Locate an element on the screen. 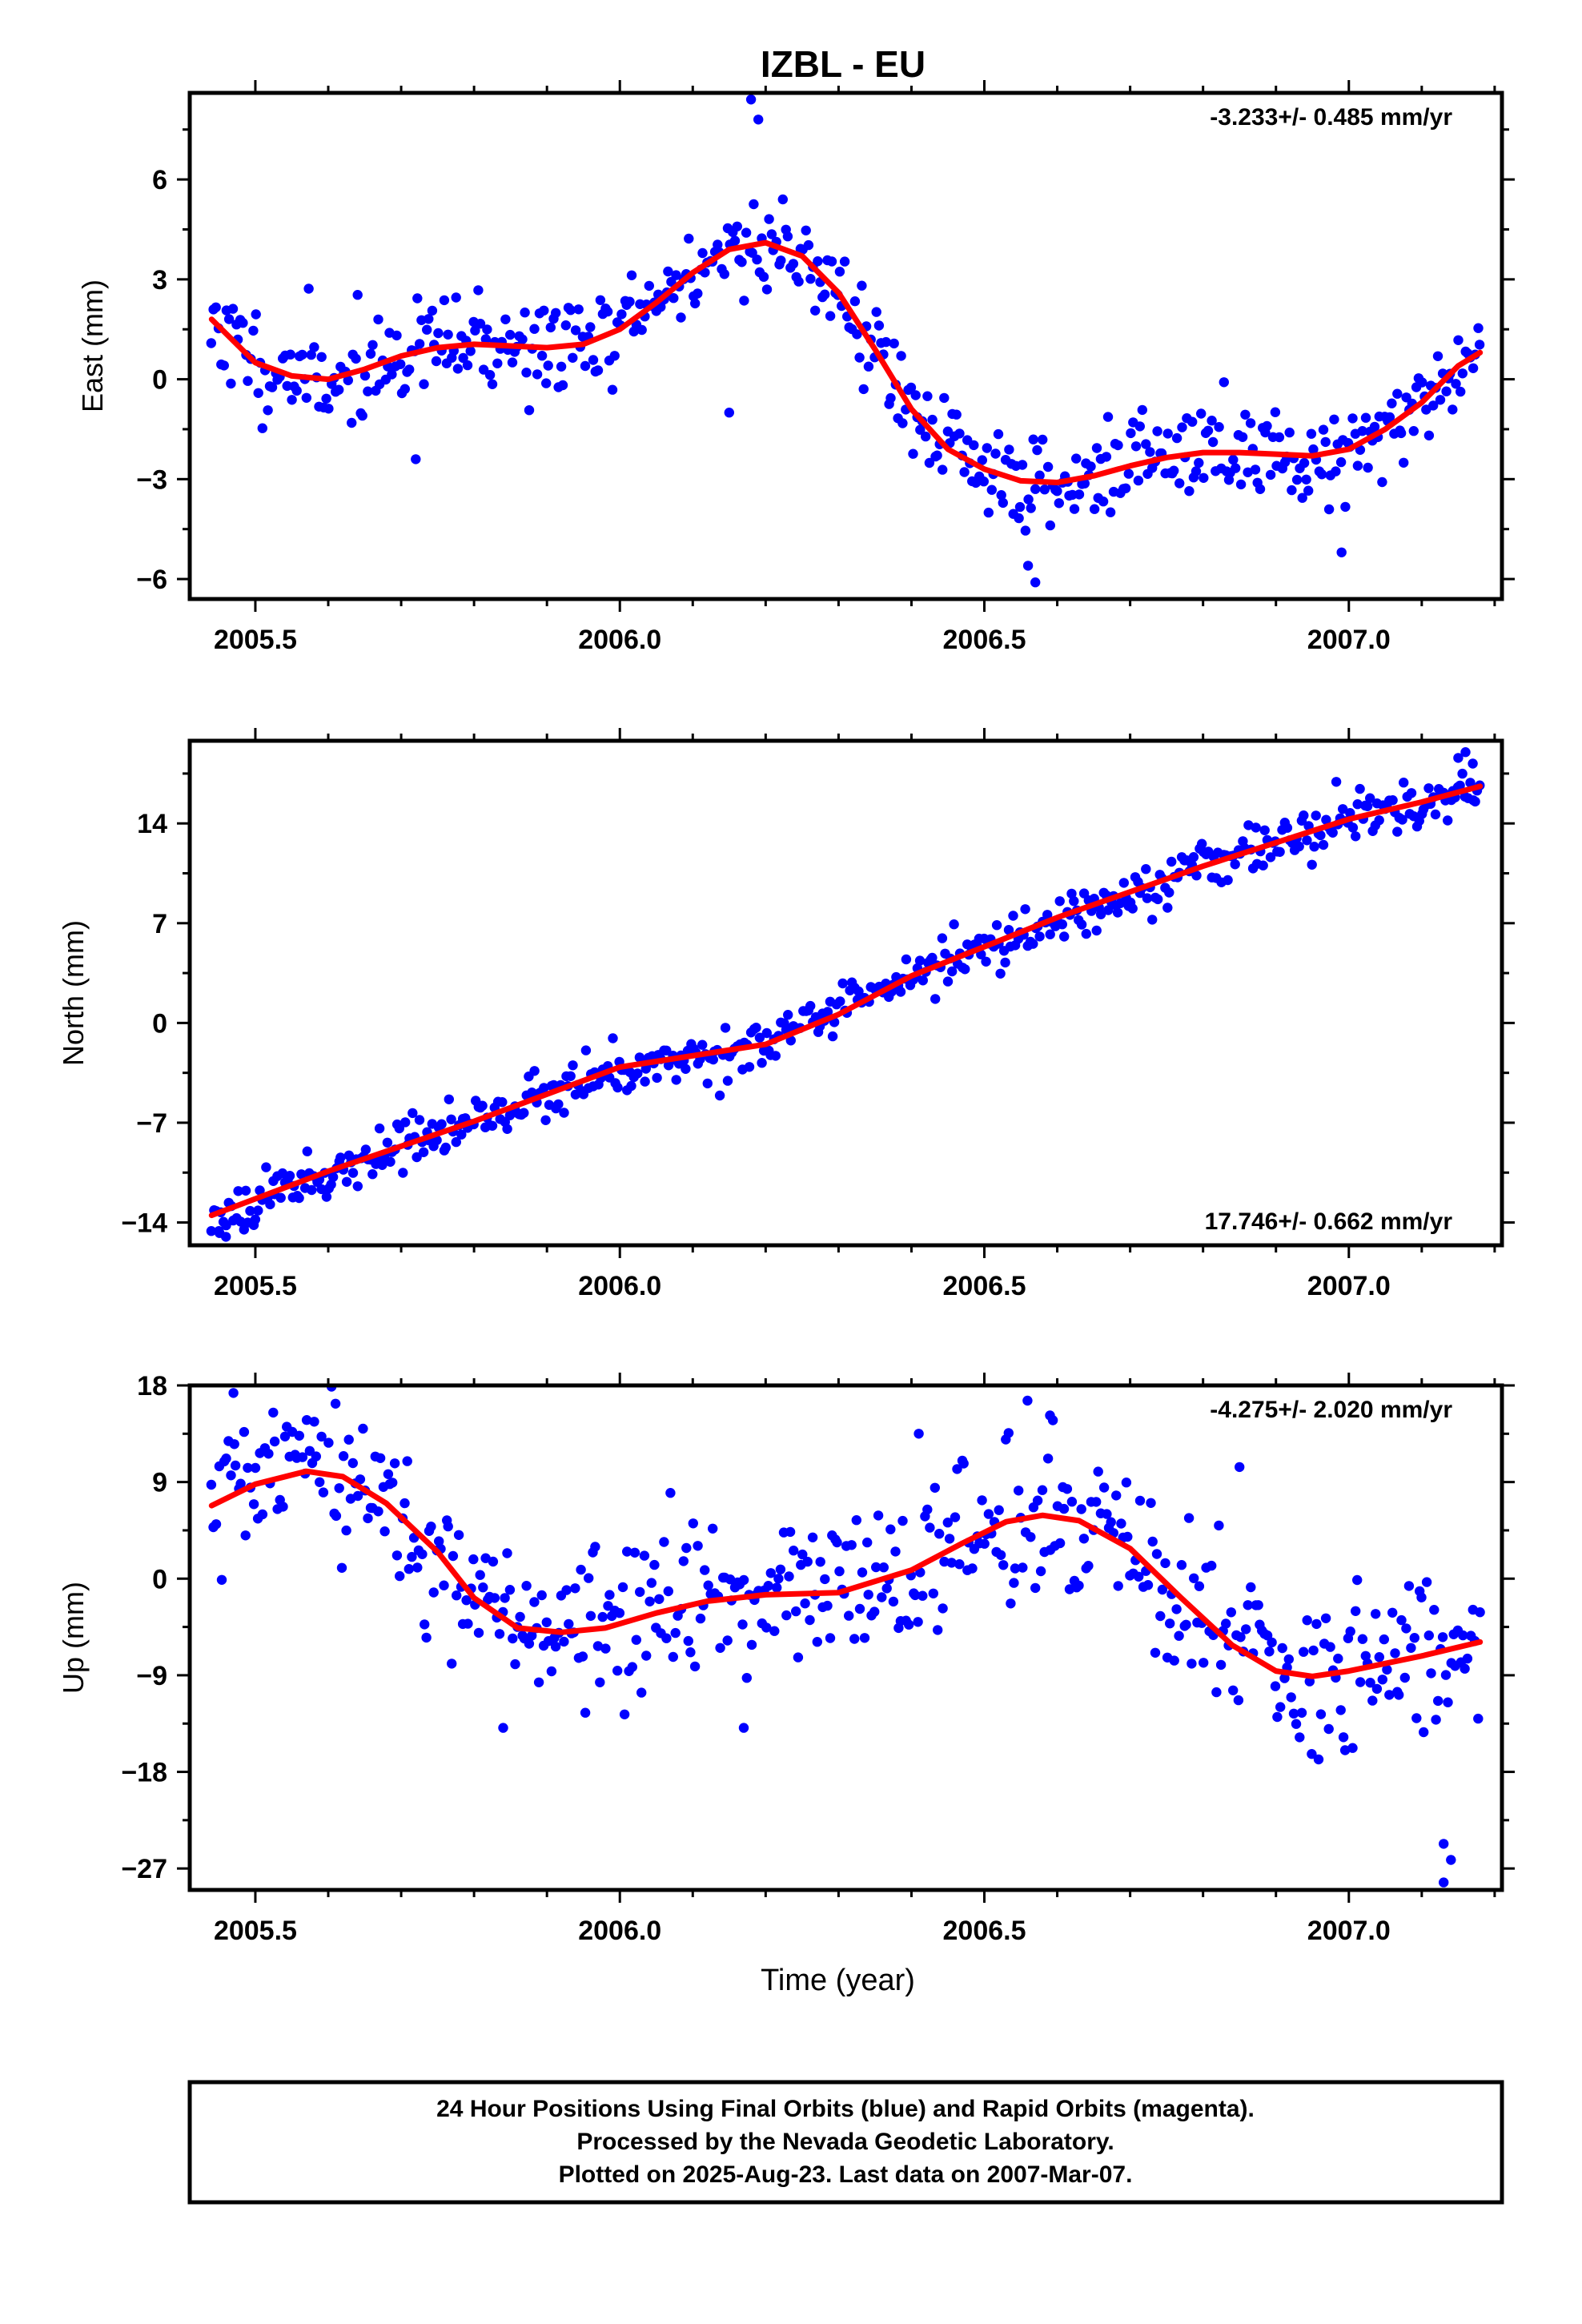  x-tick-label: 2005.5 is located at coordinates (256, 640).